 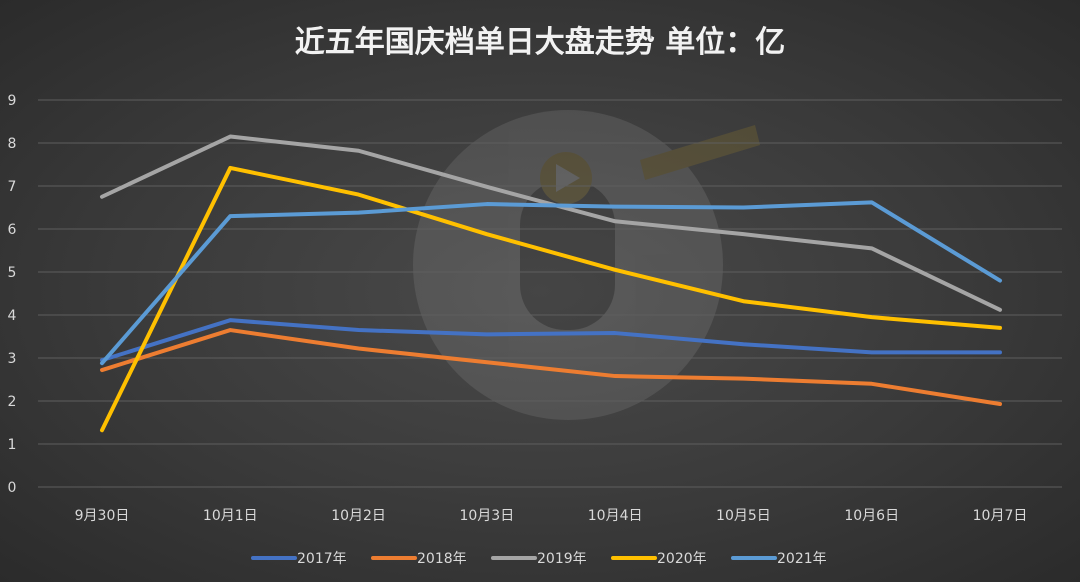 What do you see at coordinates (551, 340) in the screenshot?
I see `series-line-2017年` at bounding box center [551, 340].